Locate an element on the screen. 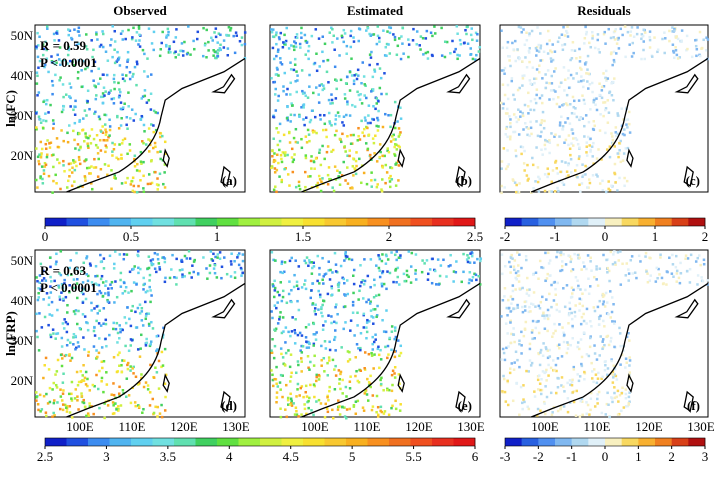 The width and height of the screenshot is (718, 480). panel-label: (d) is located at coordinates (229, 405).